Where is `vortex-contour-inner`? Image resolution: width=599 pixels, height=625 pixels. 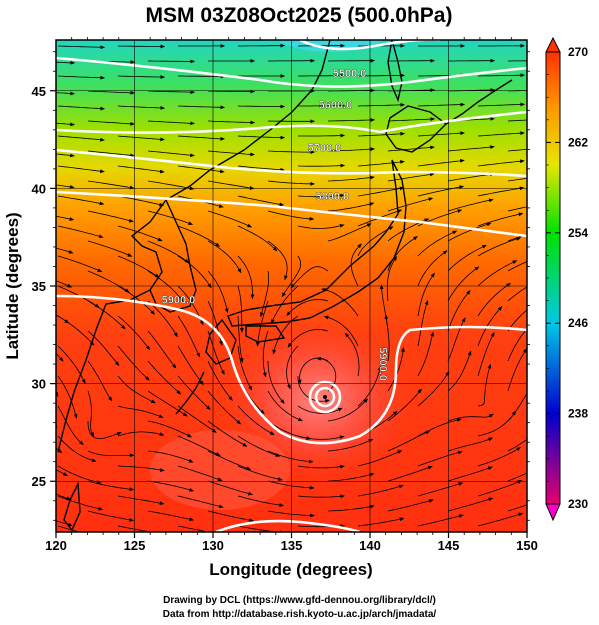 vortex-contour-inner is located at coordinates (325, 397).